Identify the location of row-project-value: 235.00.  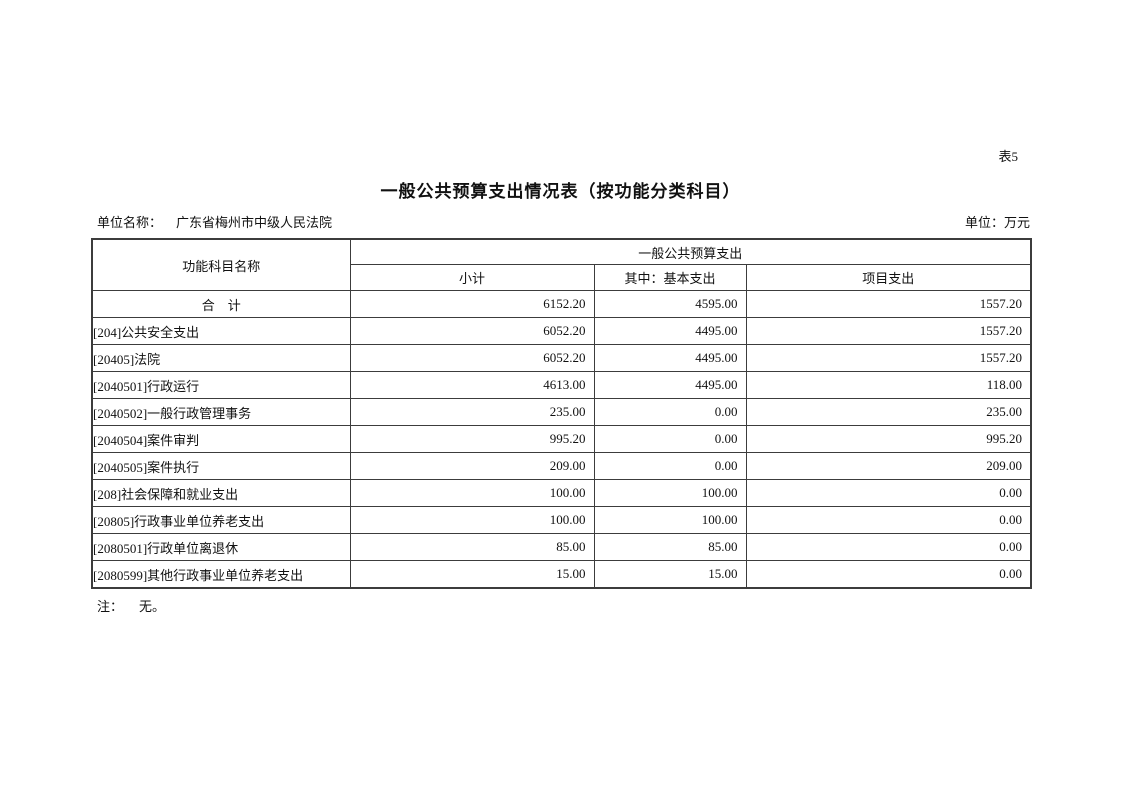
(888, 412).